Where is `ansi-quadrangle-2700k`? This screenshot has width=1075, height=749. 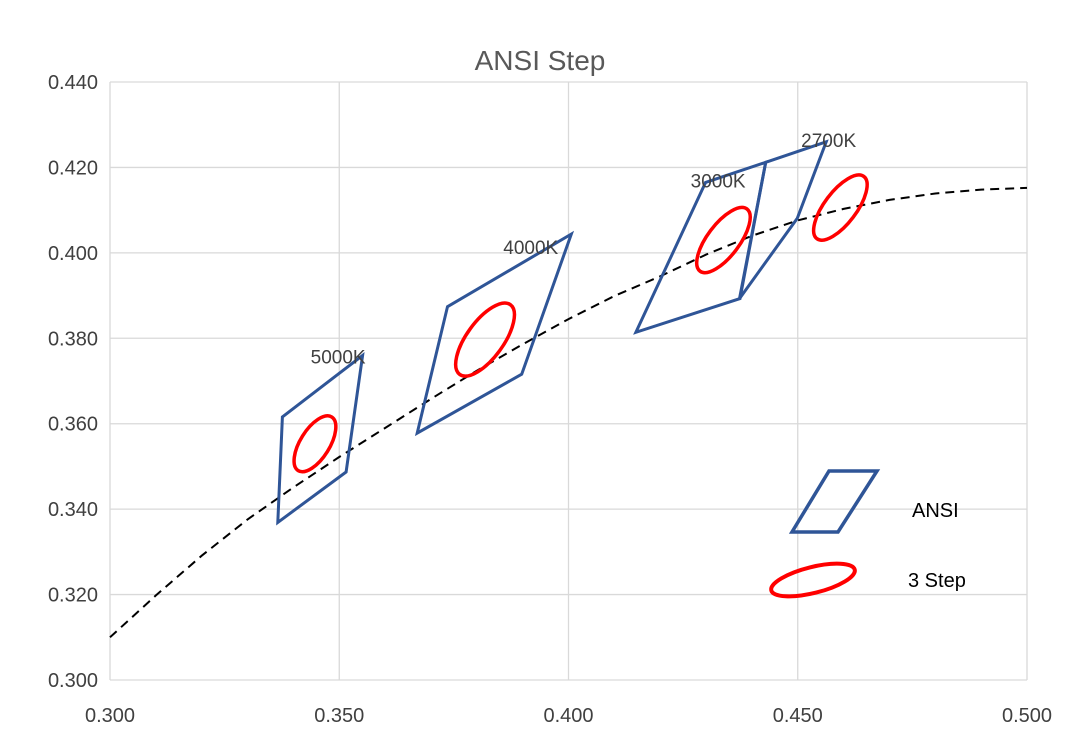 ansi-quadrangle-2700k is located at coordinates (783, 219).